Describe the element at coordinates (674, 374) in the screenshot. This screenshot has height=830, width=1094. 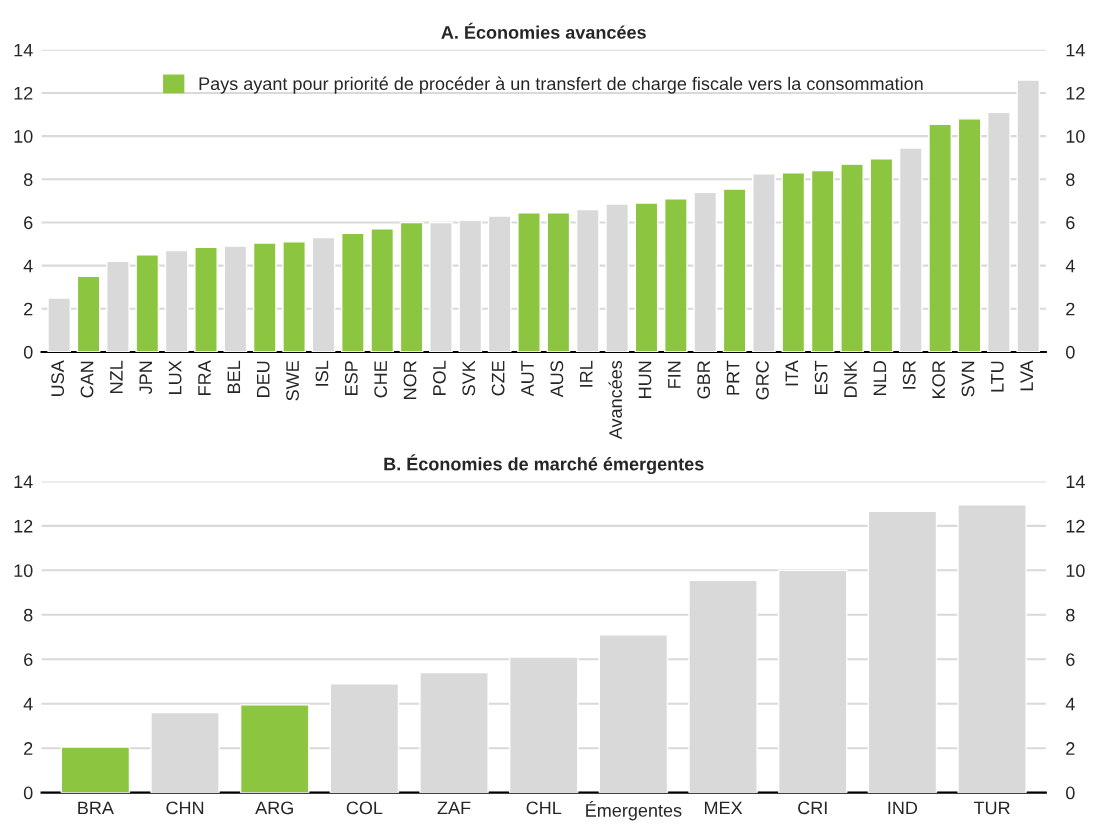
I see `x-tick-label: FIN` at that location.